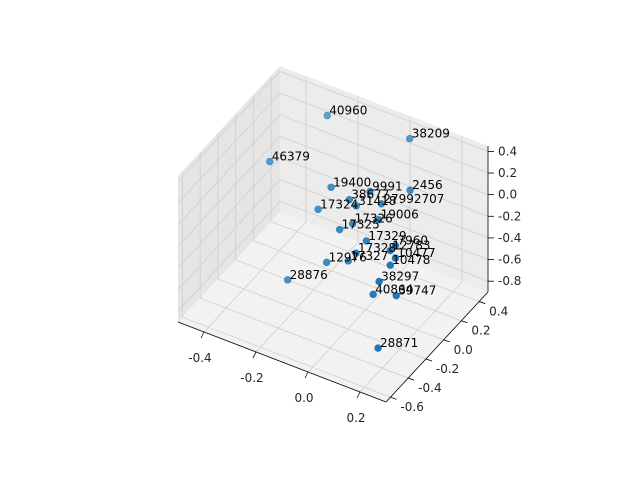 The image size is (640, 480). What do you see at coordinates (416, 253) in the screenshot?
I see `point-label: 10477` at bounding box center [416, 253].